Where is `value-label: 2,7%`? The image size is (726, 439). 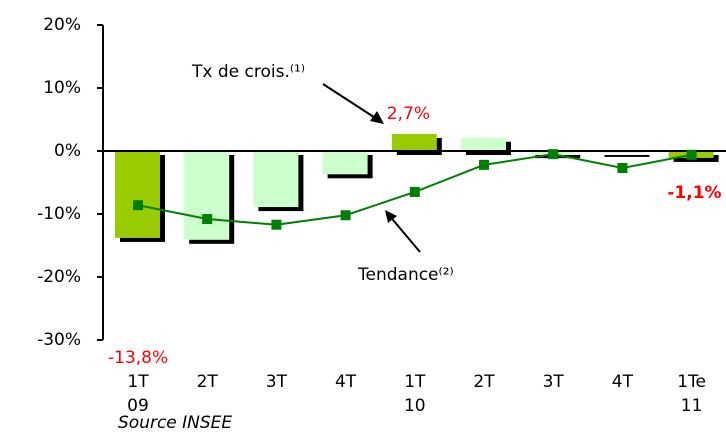 value-label: 2,7% is located at coordinates (408, 114).